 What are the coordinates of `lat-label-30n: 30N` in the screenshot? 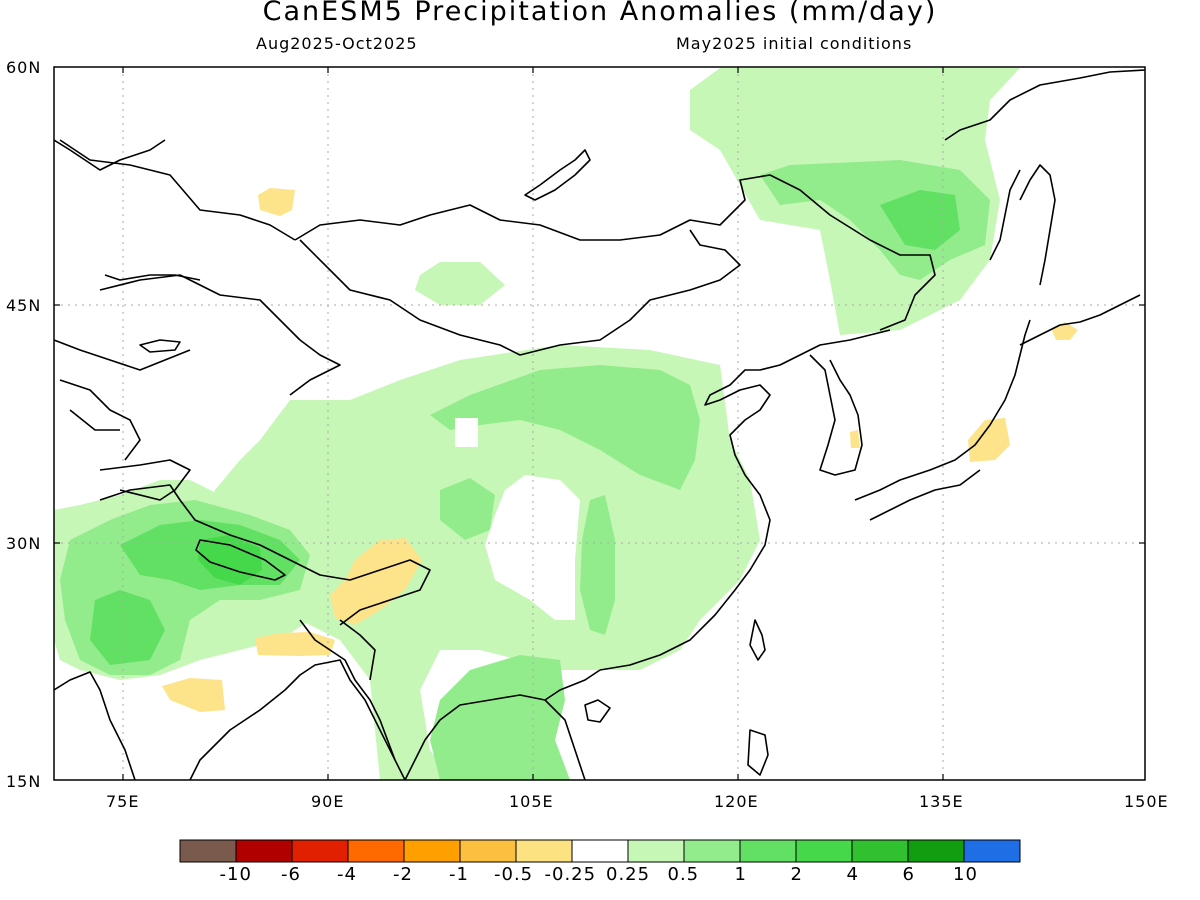 It's located at (24, 543).